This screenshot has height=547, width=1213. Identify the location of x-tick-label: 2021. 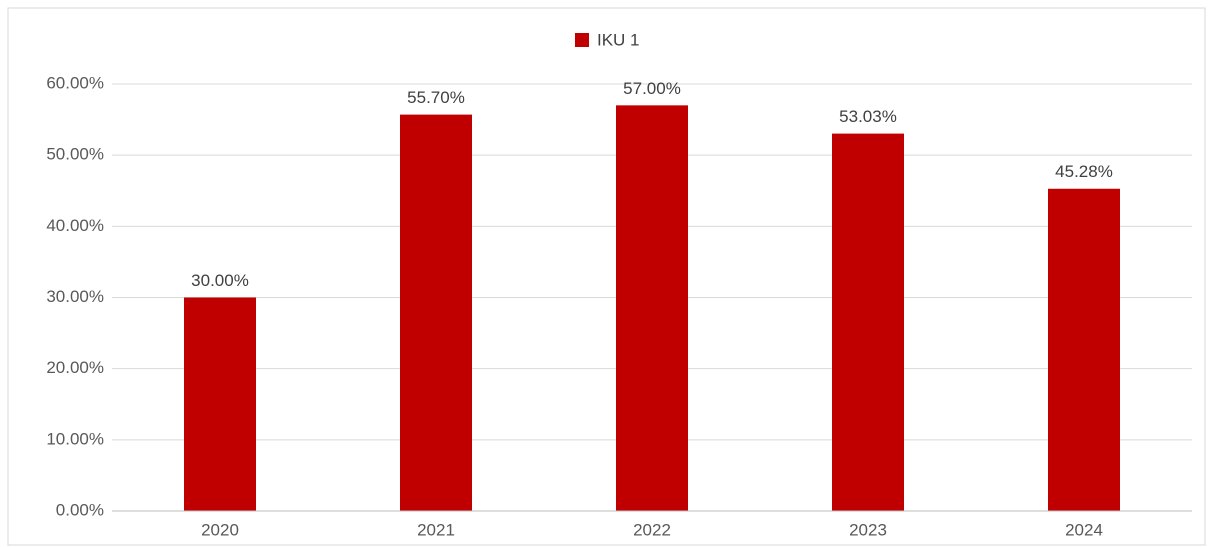
(436, 529).